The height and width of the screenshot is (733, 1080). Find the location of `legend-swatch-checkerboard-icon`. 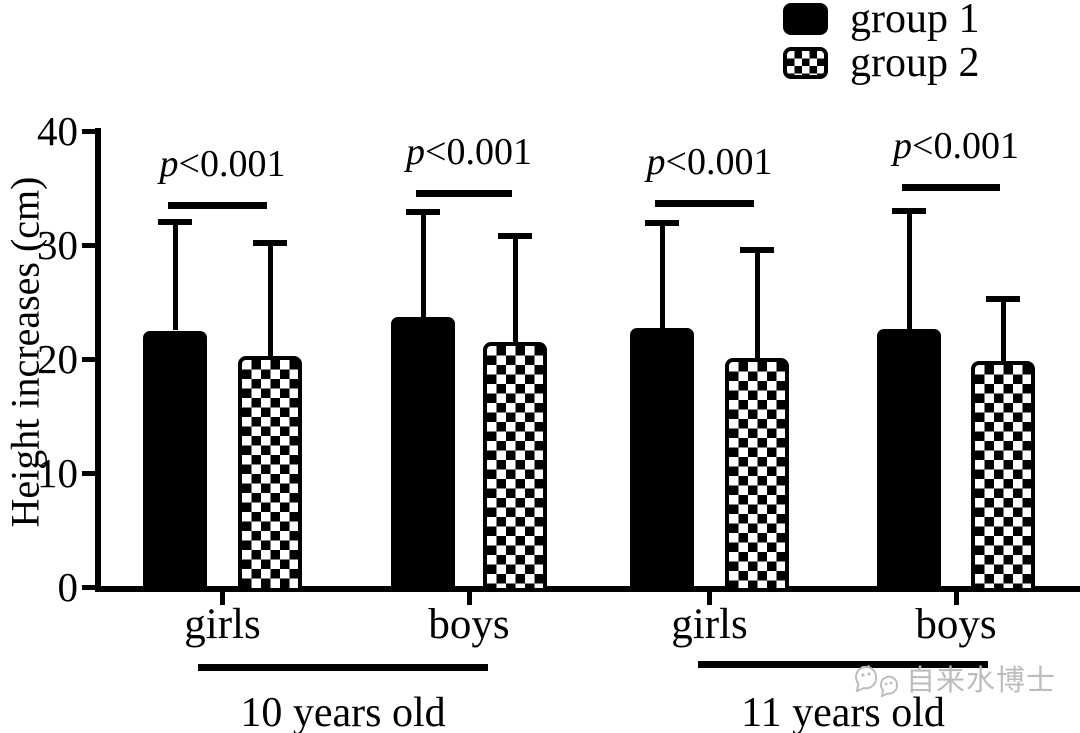

legend-swatch-checkerboard-icon is located at coordinates (805, 62).